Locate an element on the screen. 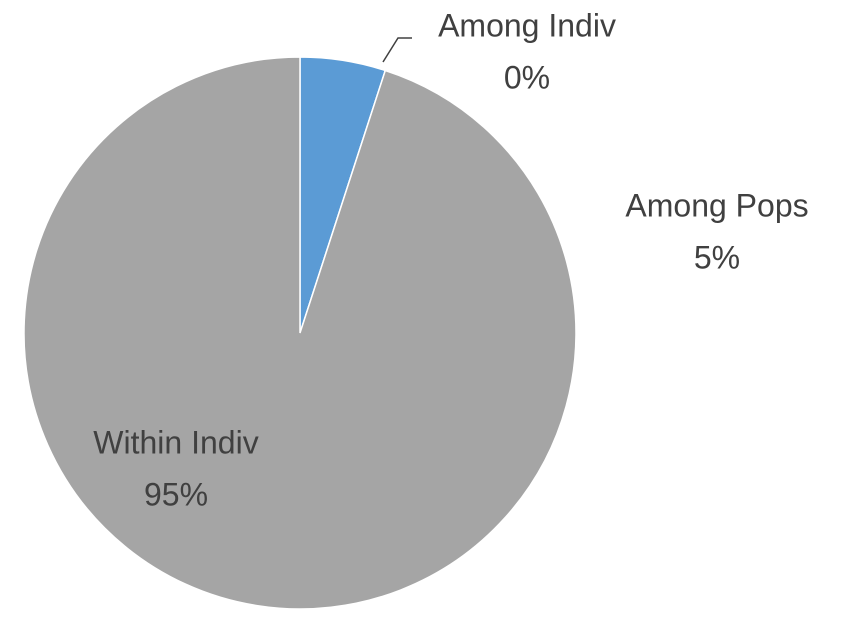  slice-value-label: 0% is located at coordinates (527, 77).